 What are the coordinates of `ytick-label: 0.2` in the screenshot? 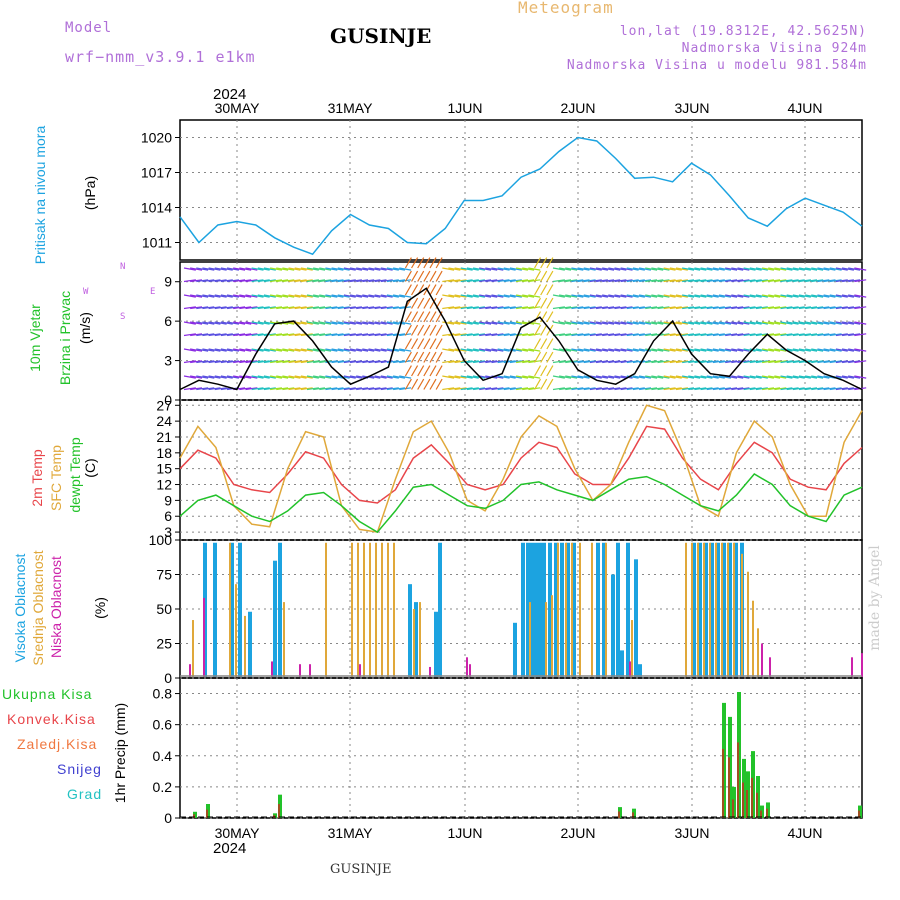 It's located at (163, 787).